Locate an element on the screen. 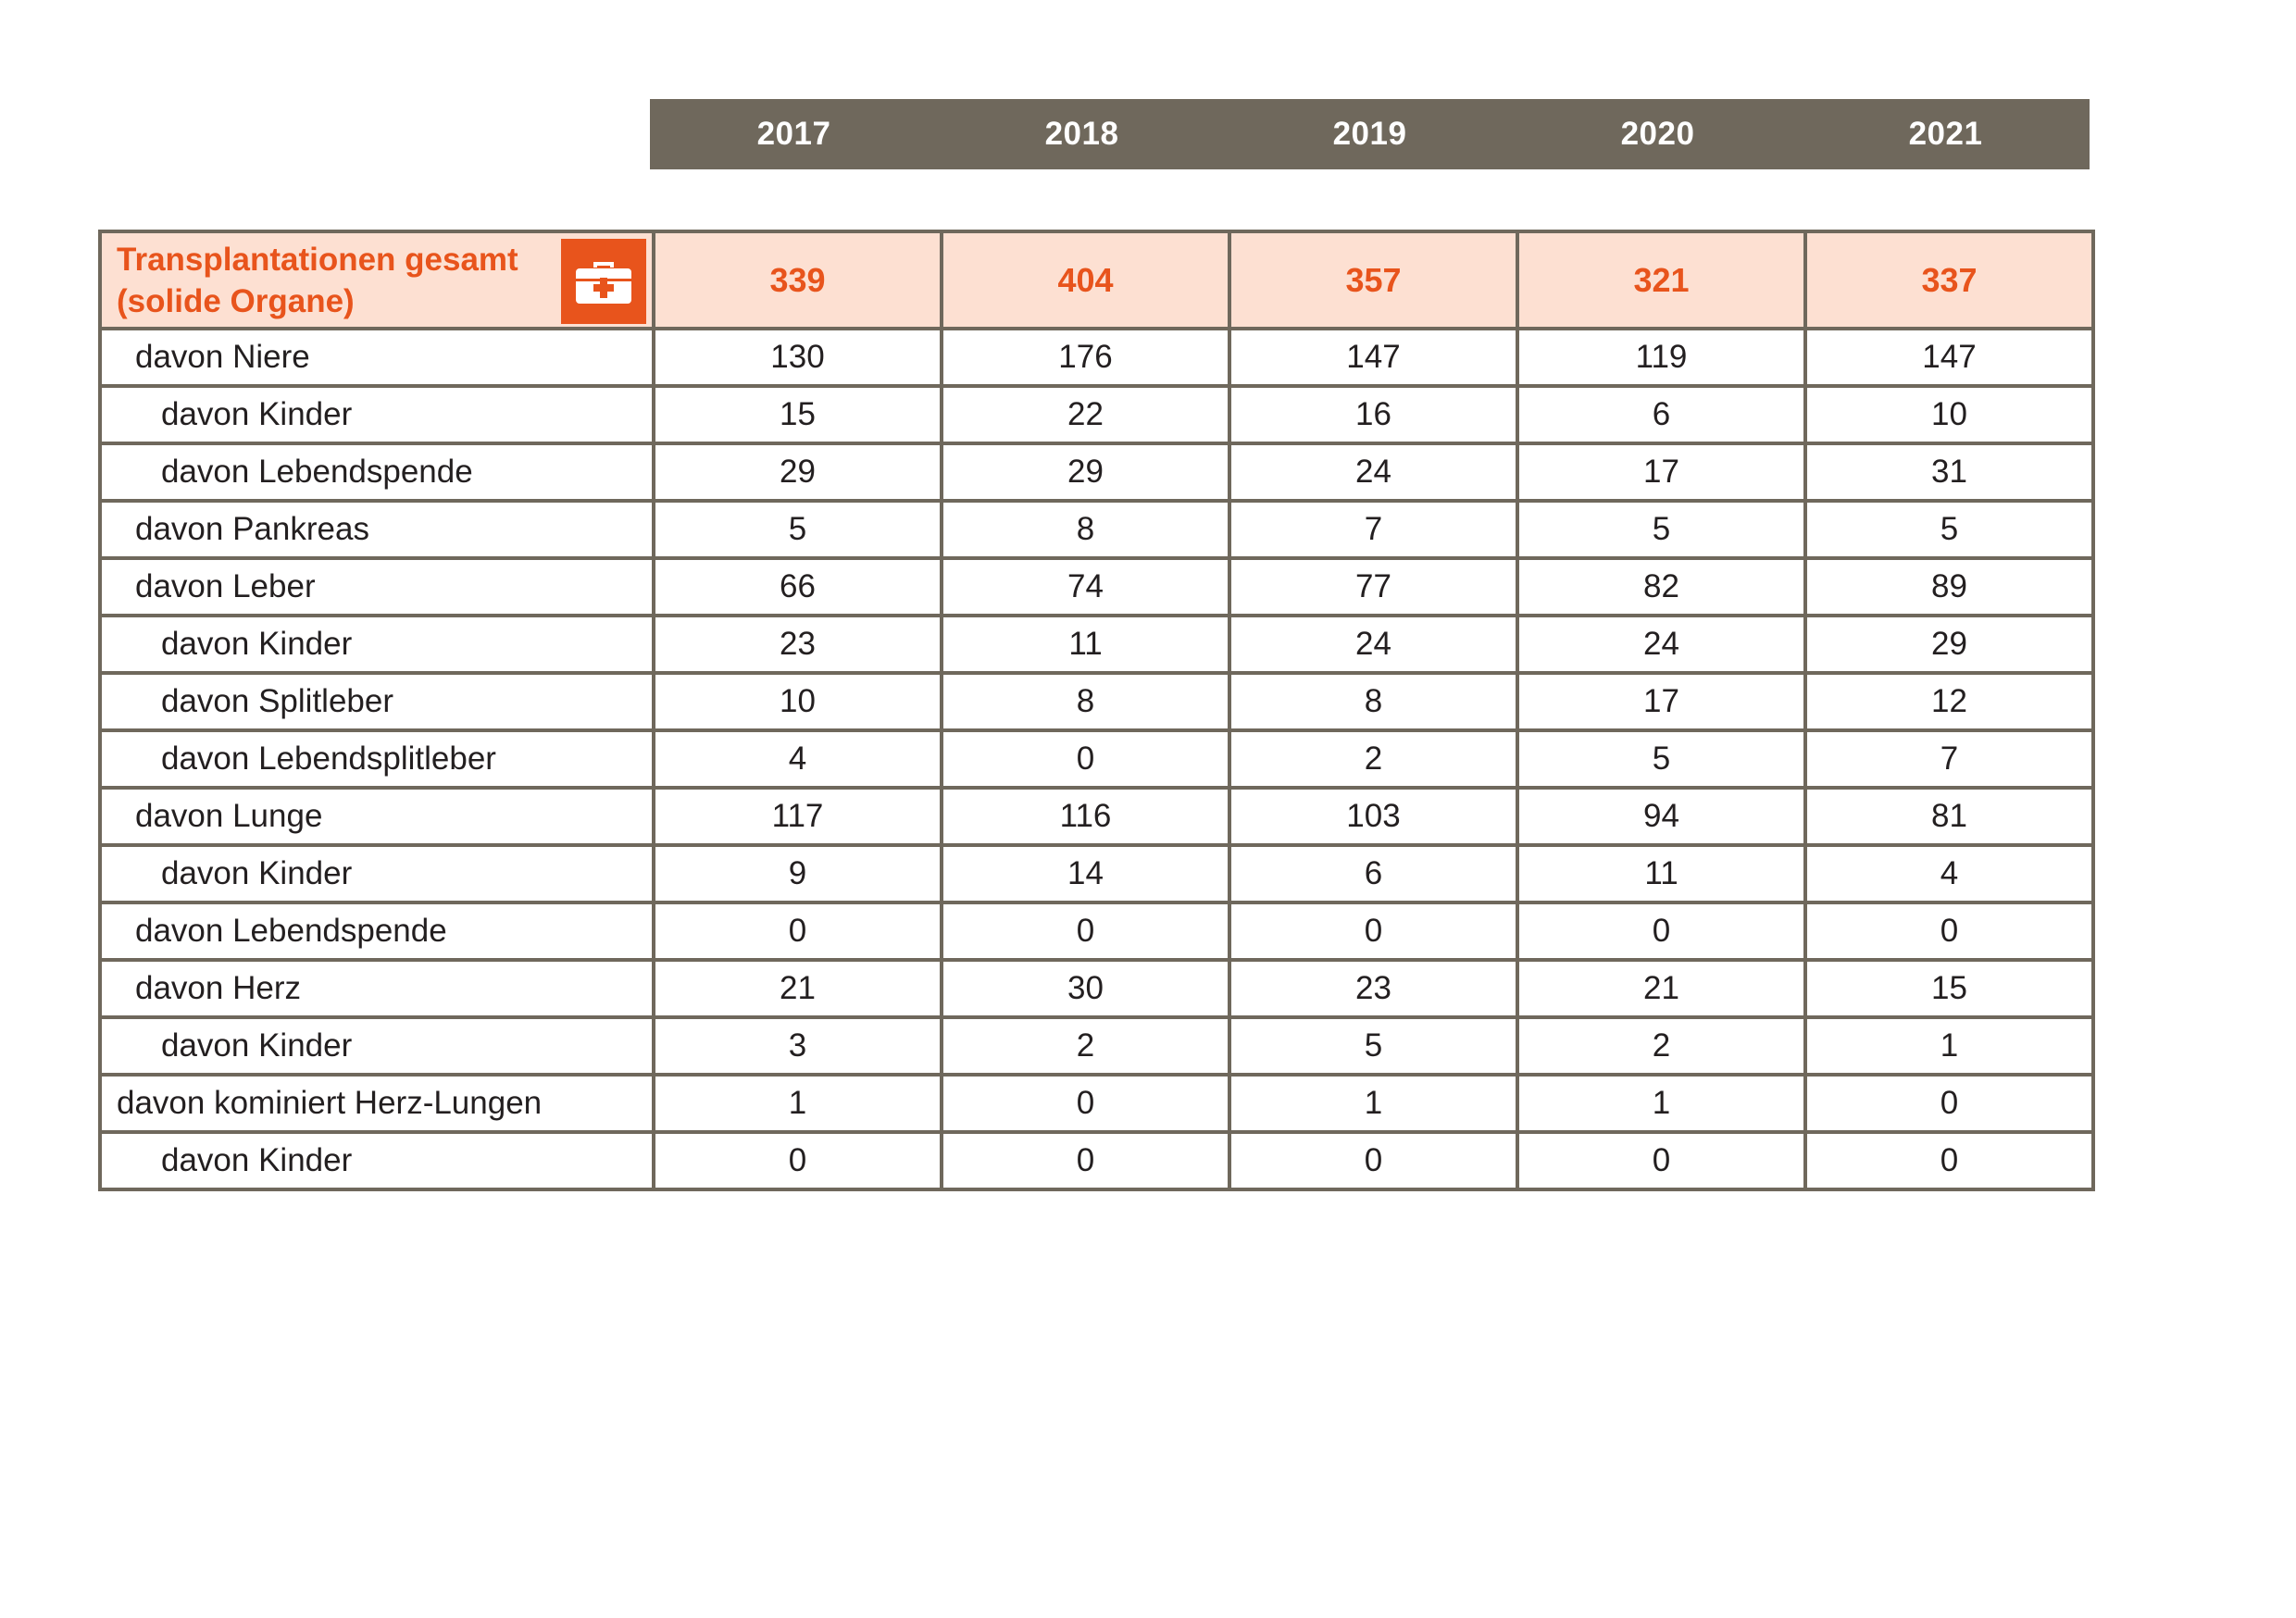 The height and width of the screenshot is (1618, 2296). row-label: davon Leber is located at coordinates (376, 586).